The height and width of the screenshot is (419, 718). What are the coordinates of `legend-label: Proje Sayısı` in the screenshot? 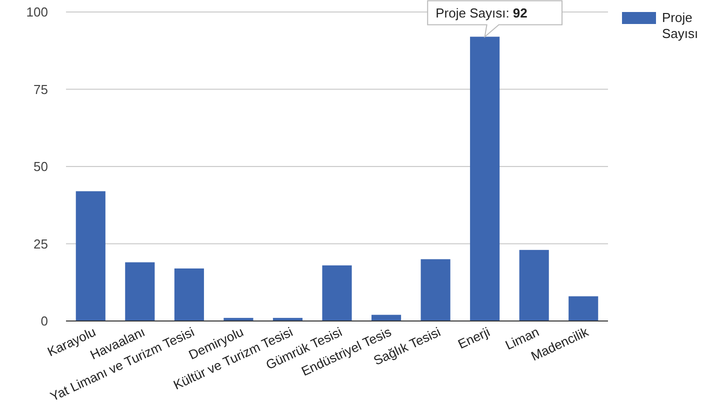 It's located at (680, 25).